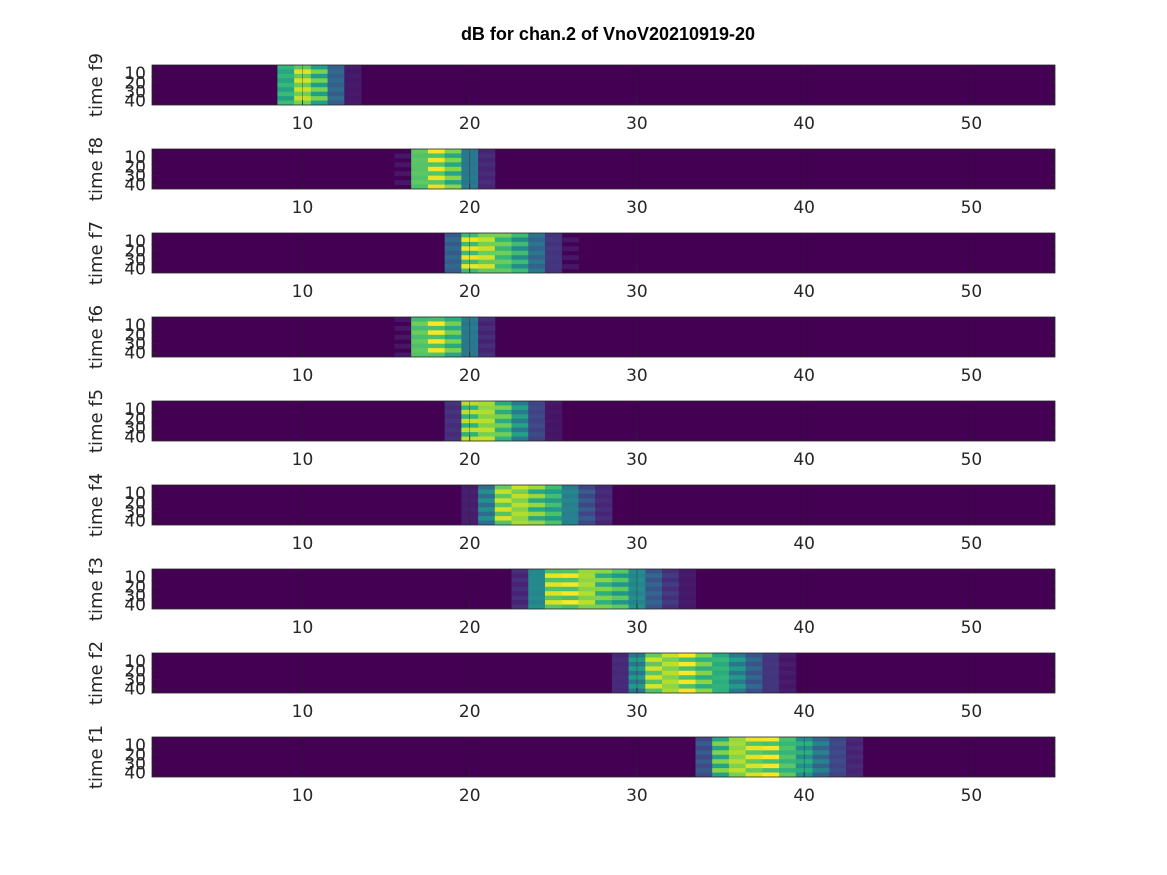 This screenshot has width=1167, height=875. I want to click on y-tick-label: 10, so click(135, 578).